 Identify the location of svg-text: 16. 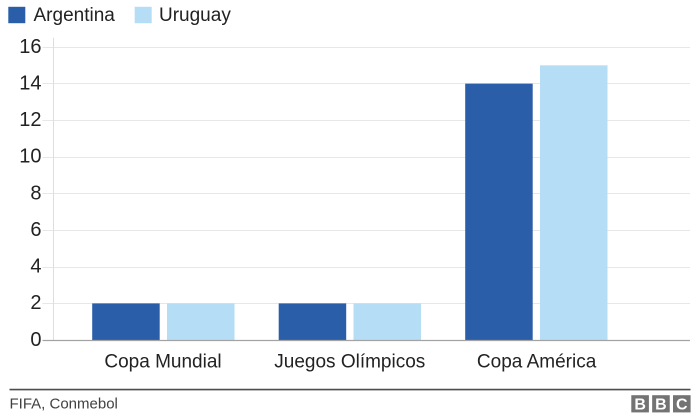
(30, 47).